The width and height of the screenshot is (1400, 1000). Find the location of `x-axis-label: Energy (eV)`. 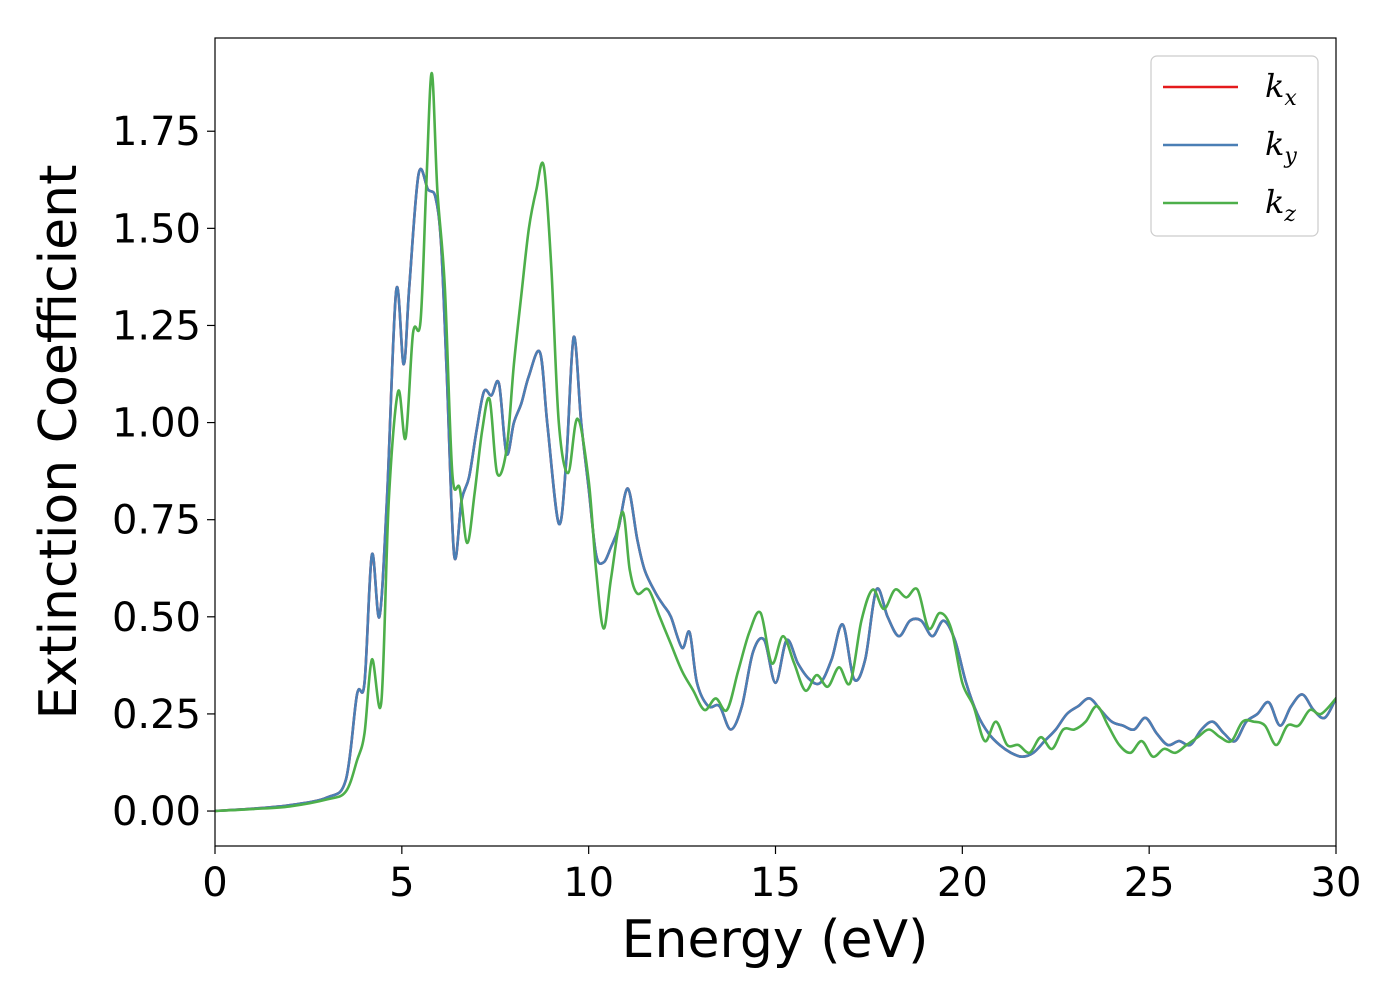

x-axis-label: Energy (eV) is located at coordinates (775, 940).